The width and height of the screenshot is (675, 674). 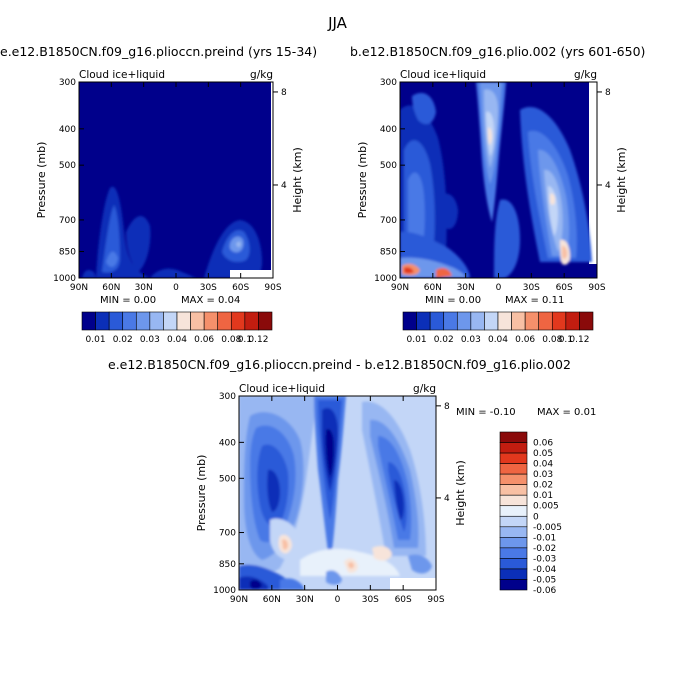 I want to click on panel1-y2-axis-title: Height (km), so click(x=297, y=180).